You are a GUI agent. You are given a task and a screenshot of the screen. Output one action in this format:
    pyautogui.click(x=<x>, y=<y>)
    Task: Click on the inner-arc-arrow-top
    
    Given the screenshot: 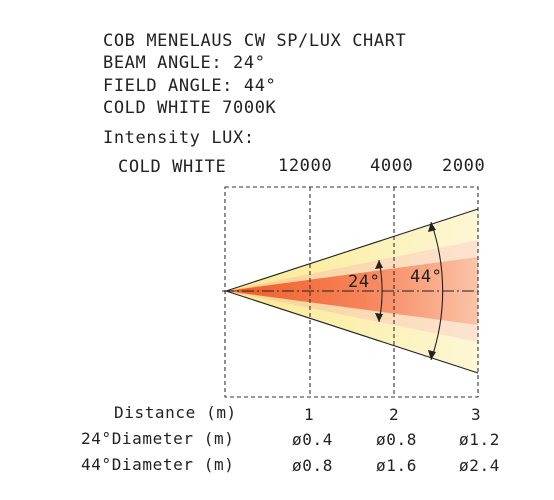 What is the action you would take?
    pyautogui.click(x=379, y=264)
    